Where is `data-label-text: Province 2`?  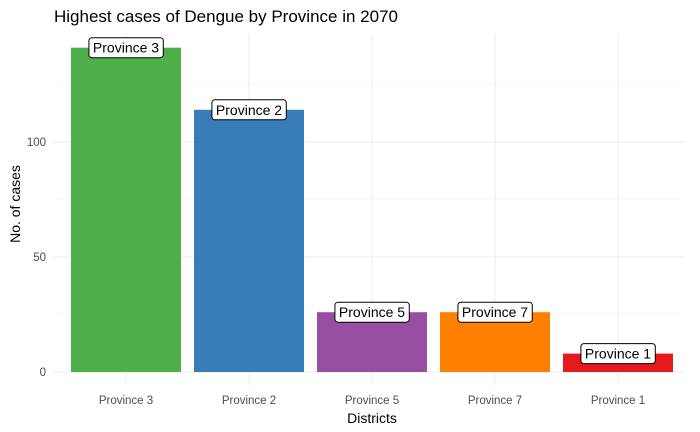 data-label-text: Province 2 is located at coordinates (249, 110).